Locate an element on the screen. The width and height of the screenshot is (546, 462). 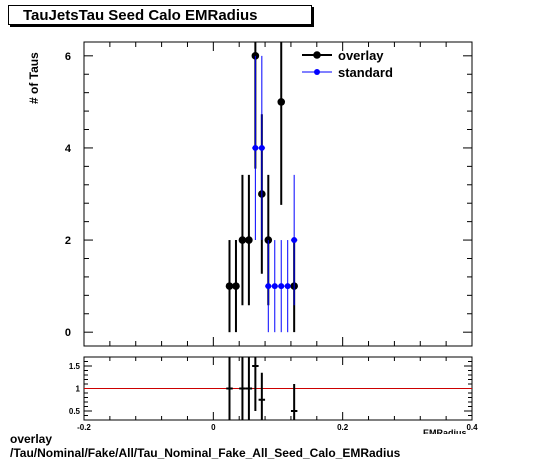
ratio-y-tick-label: 1.5 is located at coordinates (75, 366).